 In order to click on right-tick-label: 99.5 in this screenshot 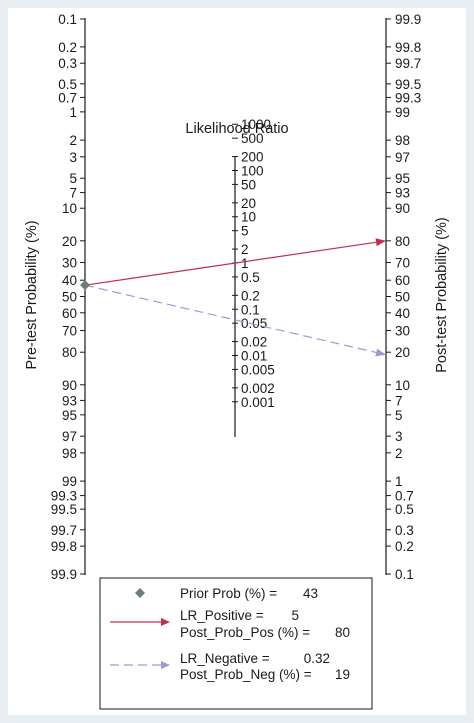, I will do `click(408, 84)`.